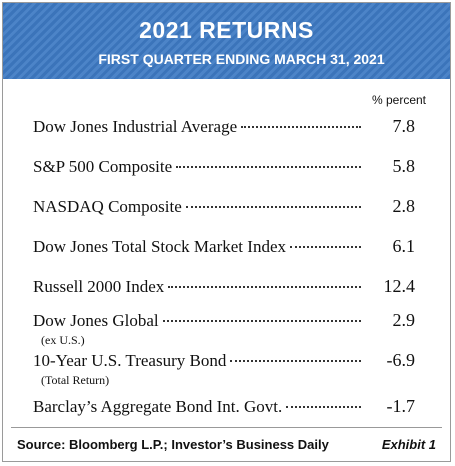 This screenshot has height=466, width=455. I want to click on row-label: Dow Jones Industrial Average, so click(135, 126).